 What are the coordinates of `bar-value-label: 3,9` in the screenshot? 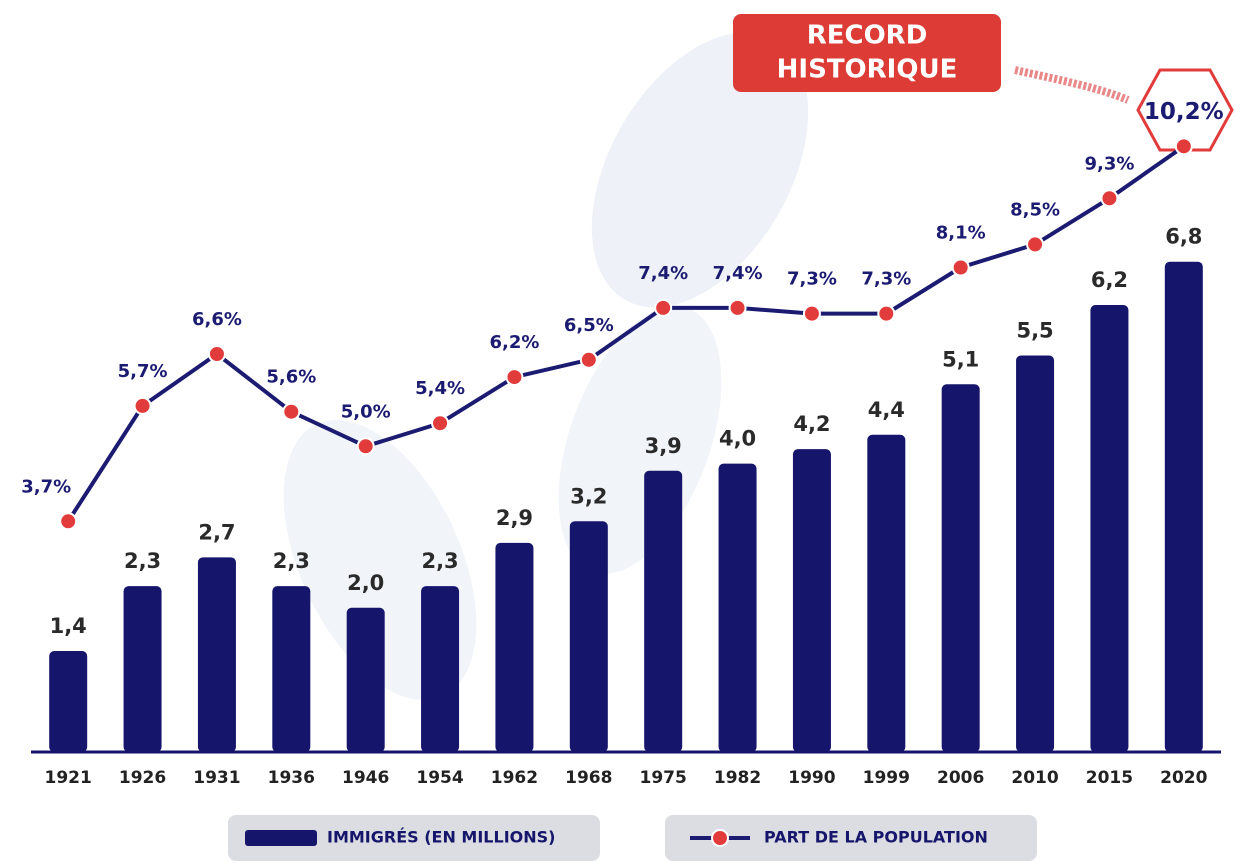 It's located at (663, 446).